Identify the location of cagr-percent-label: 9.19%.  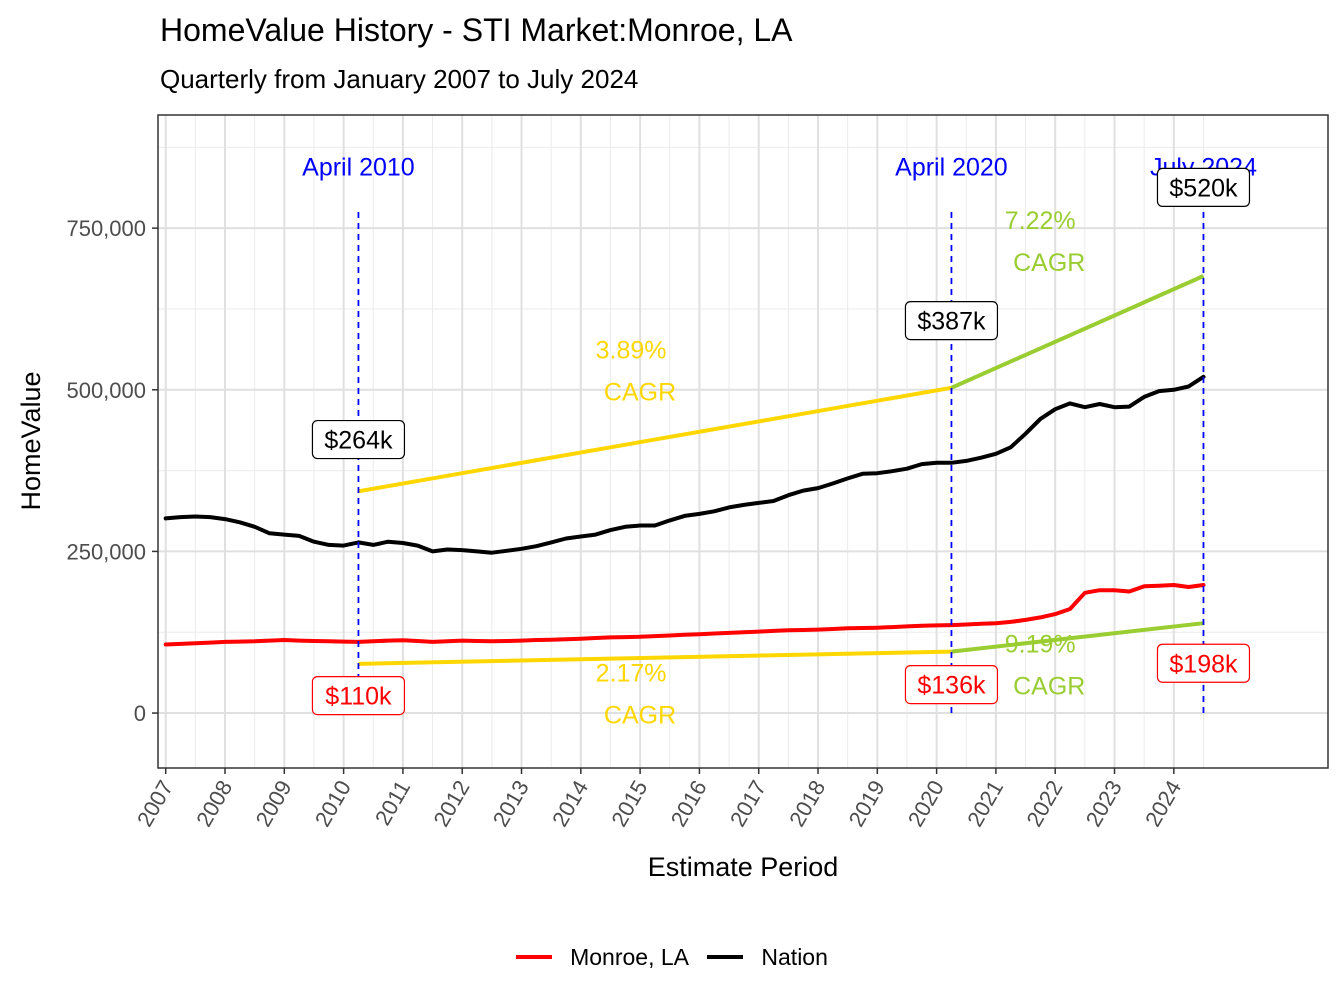
(1040, 645).